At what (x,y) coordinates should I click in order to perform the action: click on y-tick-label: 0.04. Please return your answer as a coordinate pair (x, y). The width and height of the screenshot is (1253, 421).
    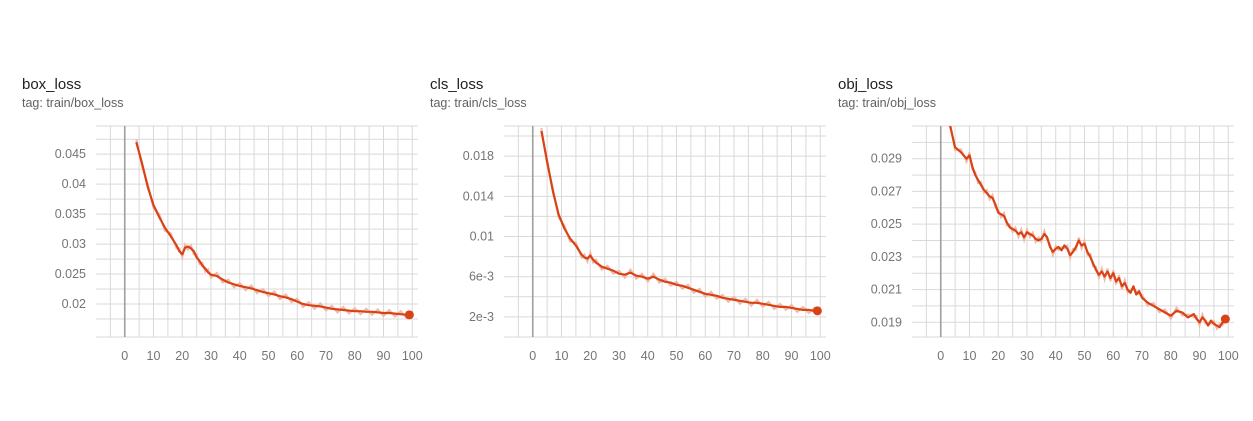
    Looking at the image, I should click on (74, 184).